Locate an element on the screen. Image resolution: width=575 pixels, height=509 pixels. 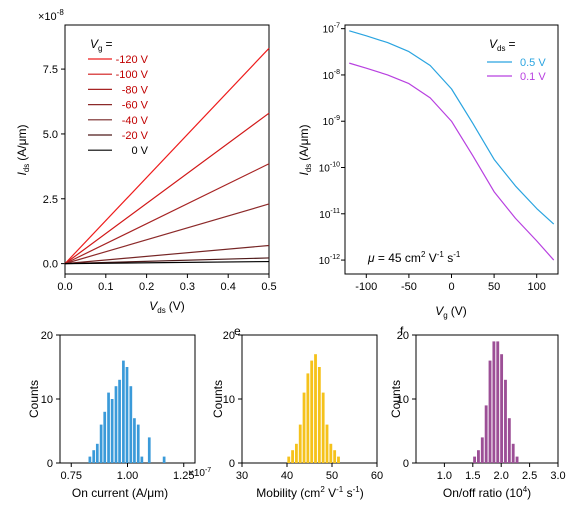
histogram-bars is located at coordinates (127, 411).